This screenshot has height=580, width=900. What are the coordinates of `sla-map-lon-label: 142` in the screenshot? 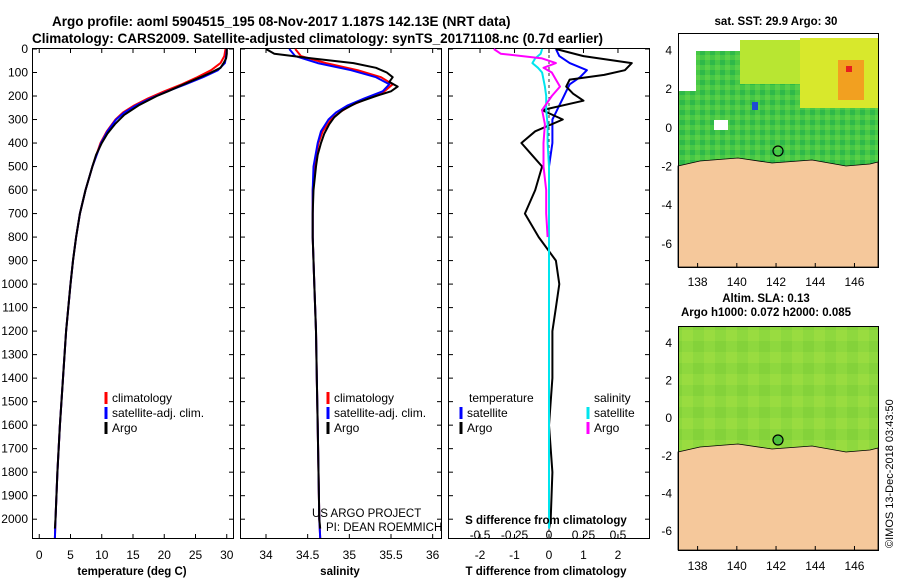 It's located at (776, 566).